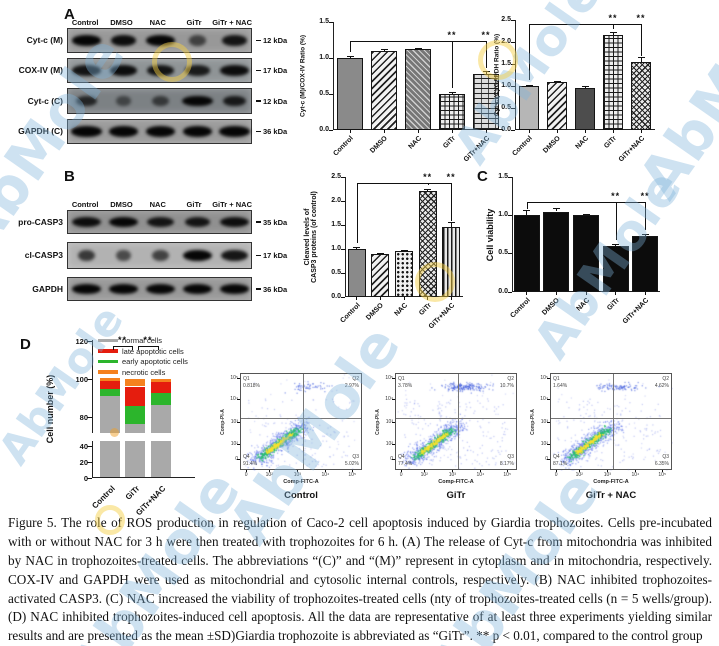  Describe the element at coordinates (50, 409) in the screenshot. I see `y-axis-label: Cell number (%)` at that location.